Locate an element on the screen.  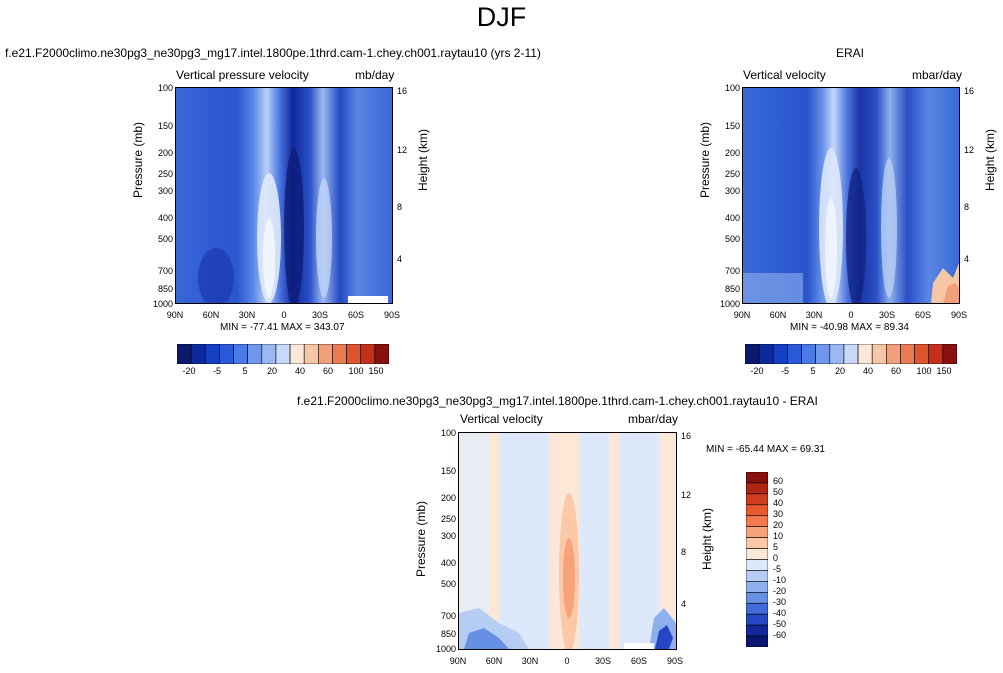
model-lat-tick: 60S is located at coordinates (355, 315).